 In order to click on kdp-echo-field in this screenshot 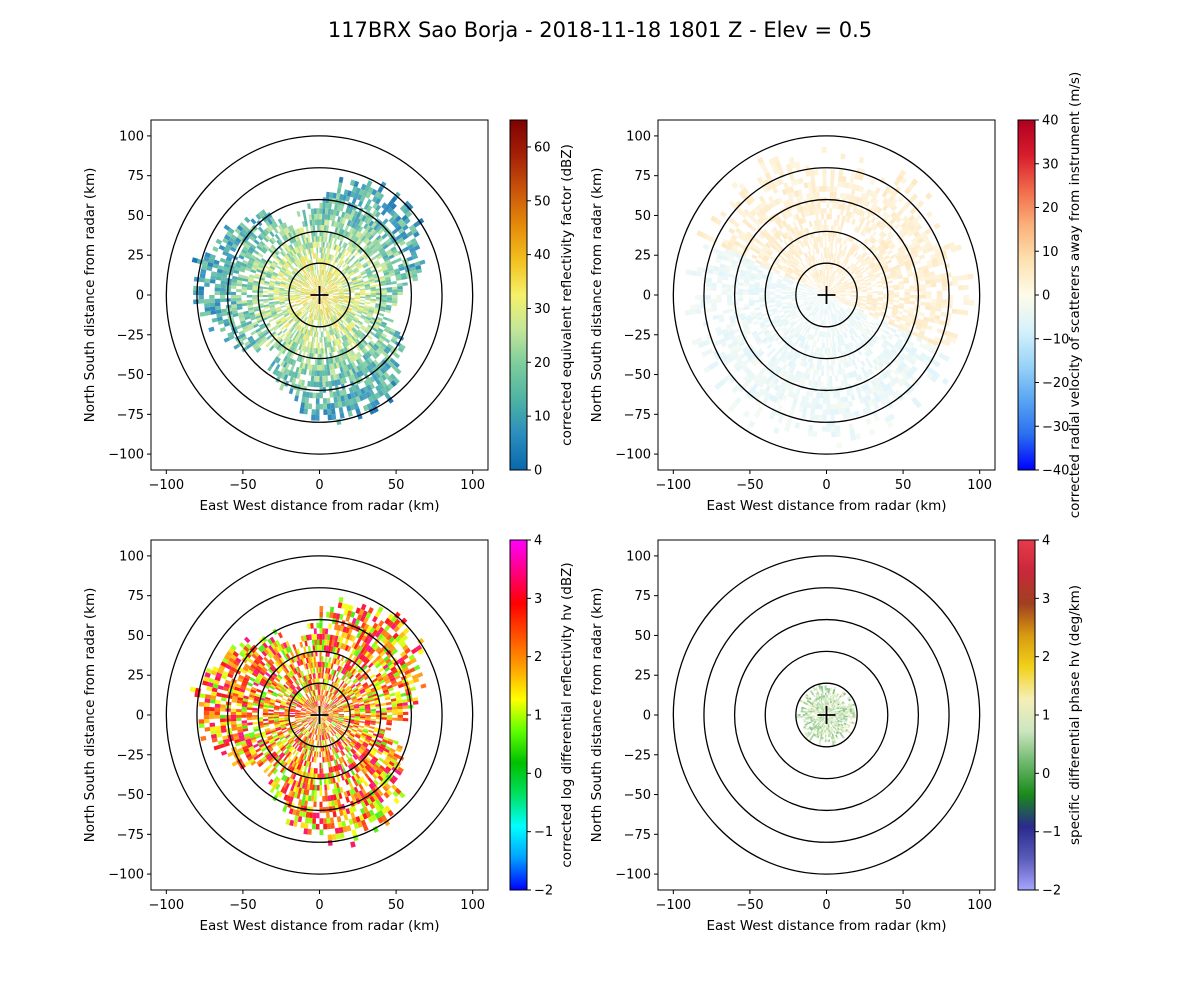, I will do `click(826, 715)`.